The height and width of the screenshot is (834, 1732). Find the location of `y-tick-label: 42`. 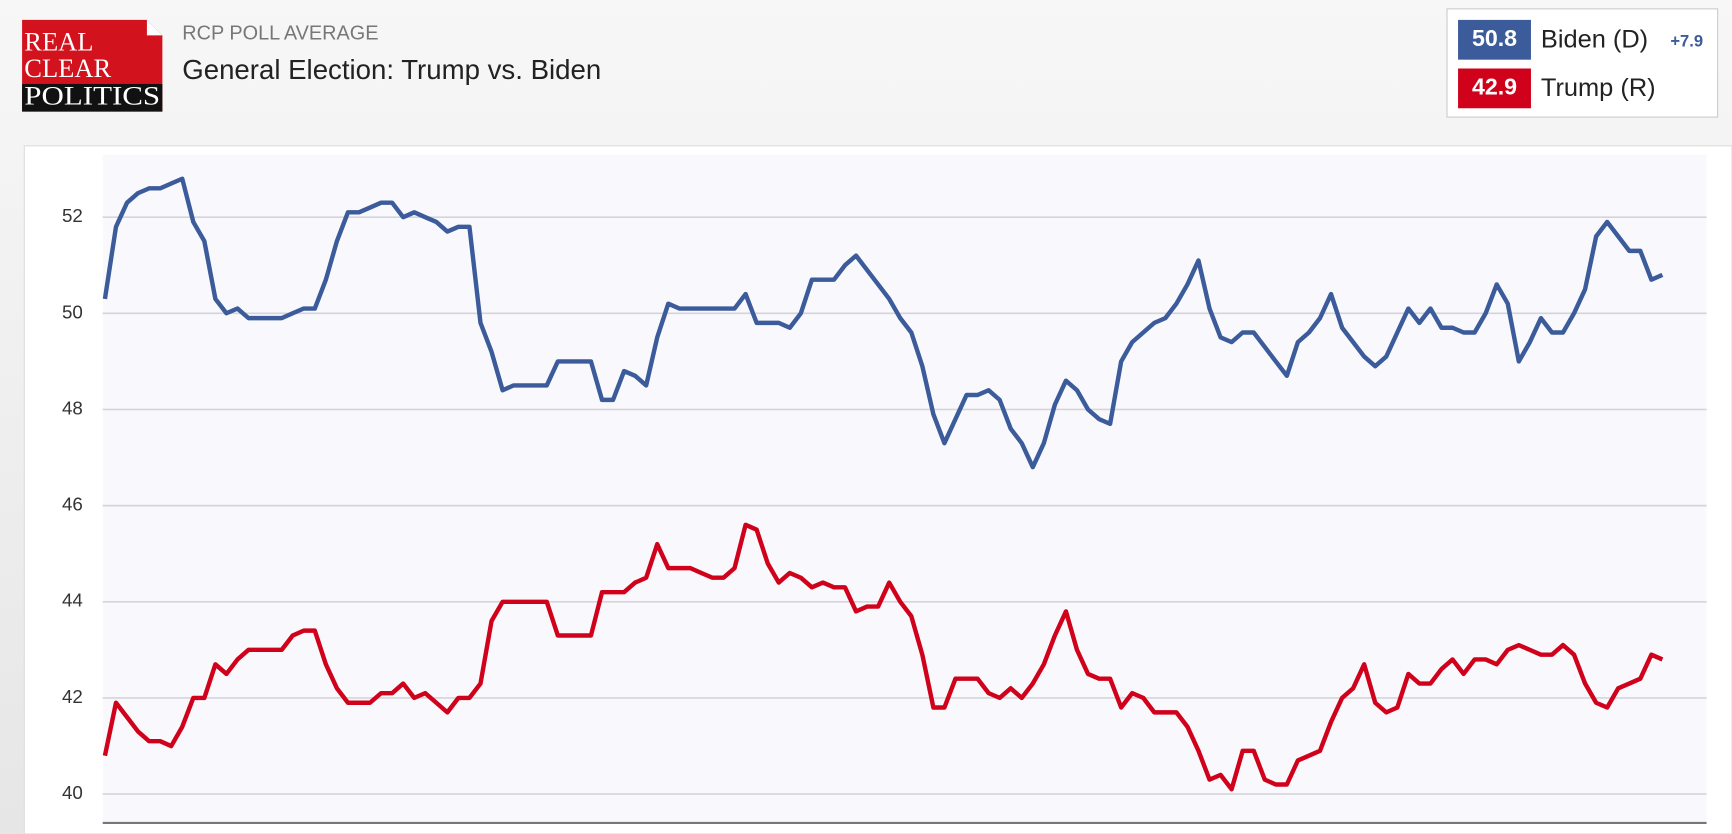

y-tick-label: 42 is located at coordinates (72, 696).